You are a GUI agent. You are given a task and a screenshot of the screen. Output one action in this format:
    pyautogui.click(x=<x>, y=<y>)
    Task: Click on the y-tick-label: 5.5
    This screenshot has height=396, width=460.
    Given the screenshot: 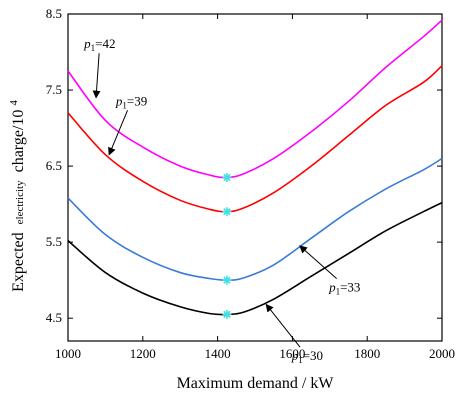 What is the action you would take?
    pyautogui.click(x=54, y=241)
    